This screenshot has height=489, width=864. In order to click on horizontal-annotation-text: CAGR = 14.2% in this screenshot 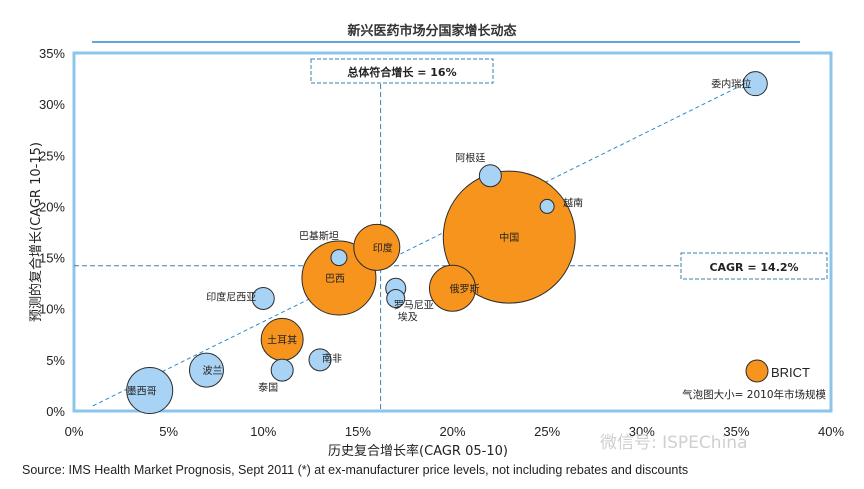, I will do `click(753, 267)`.